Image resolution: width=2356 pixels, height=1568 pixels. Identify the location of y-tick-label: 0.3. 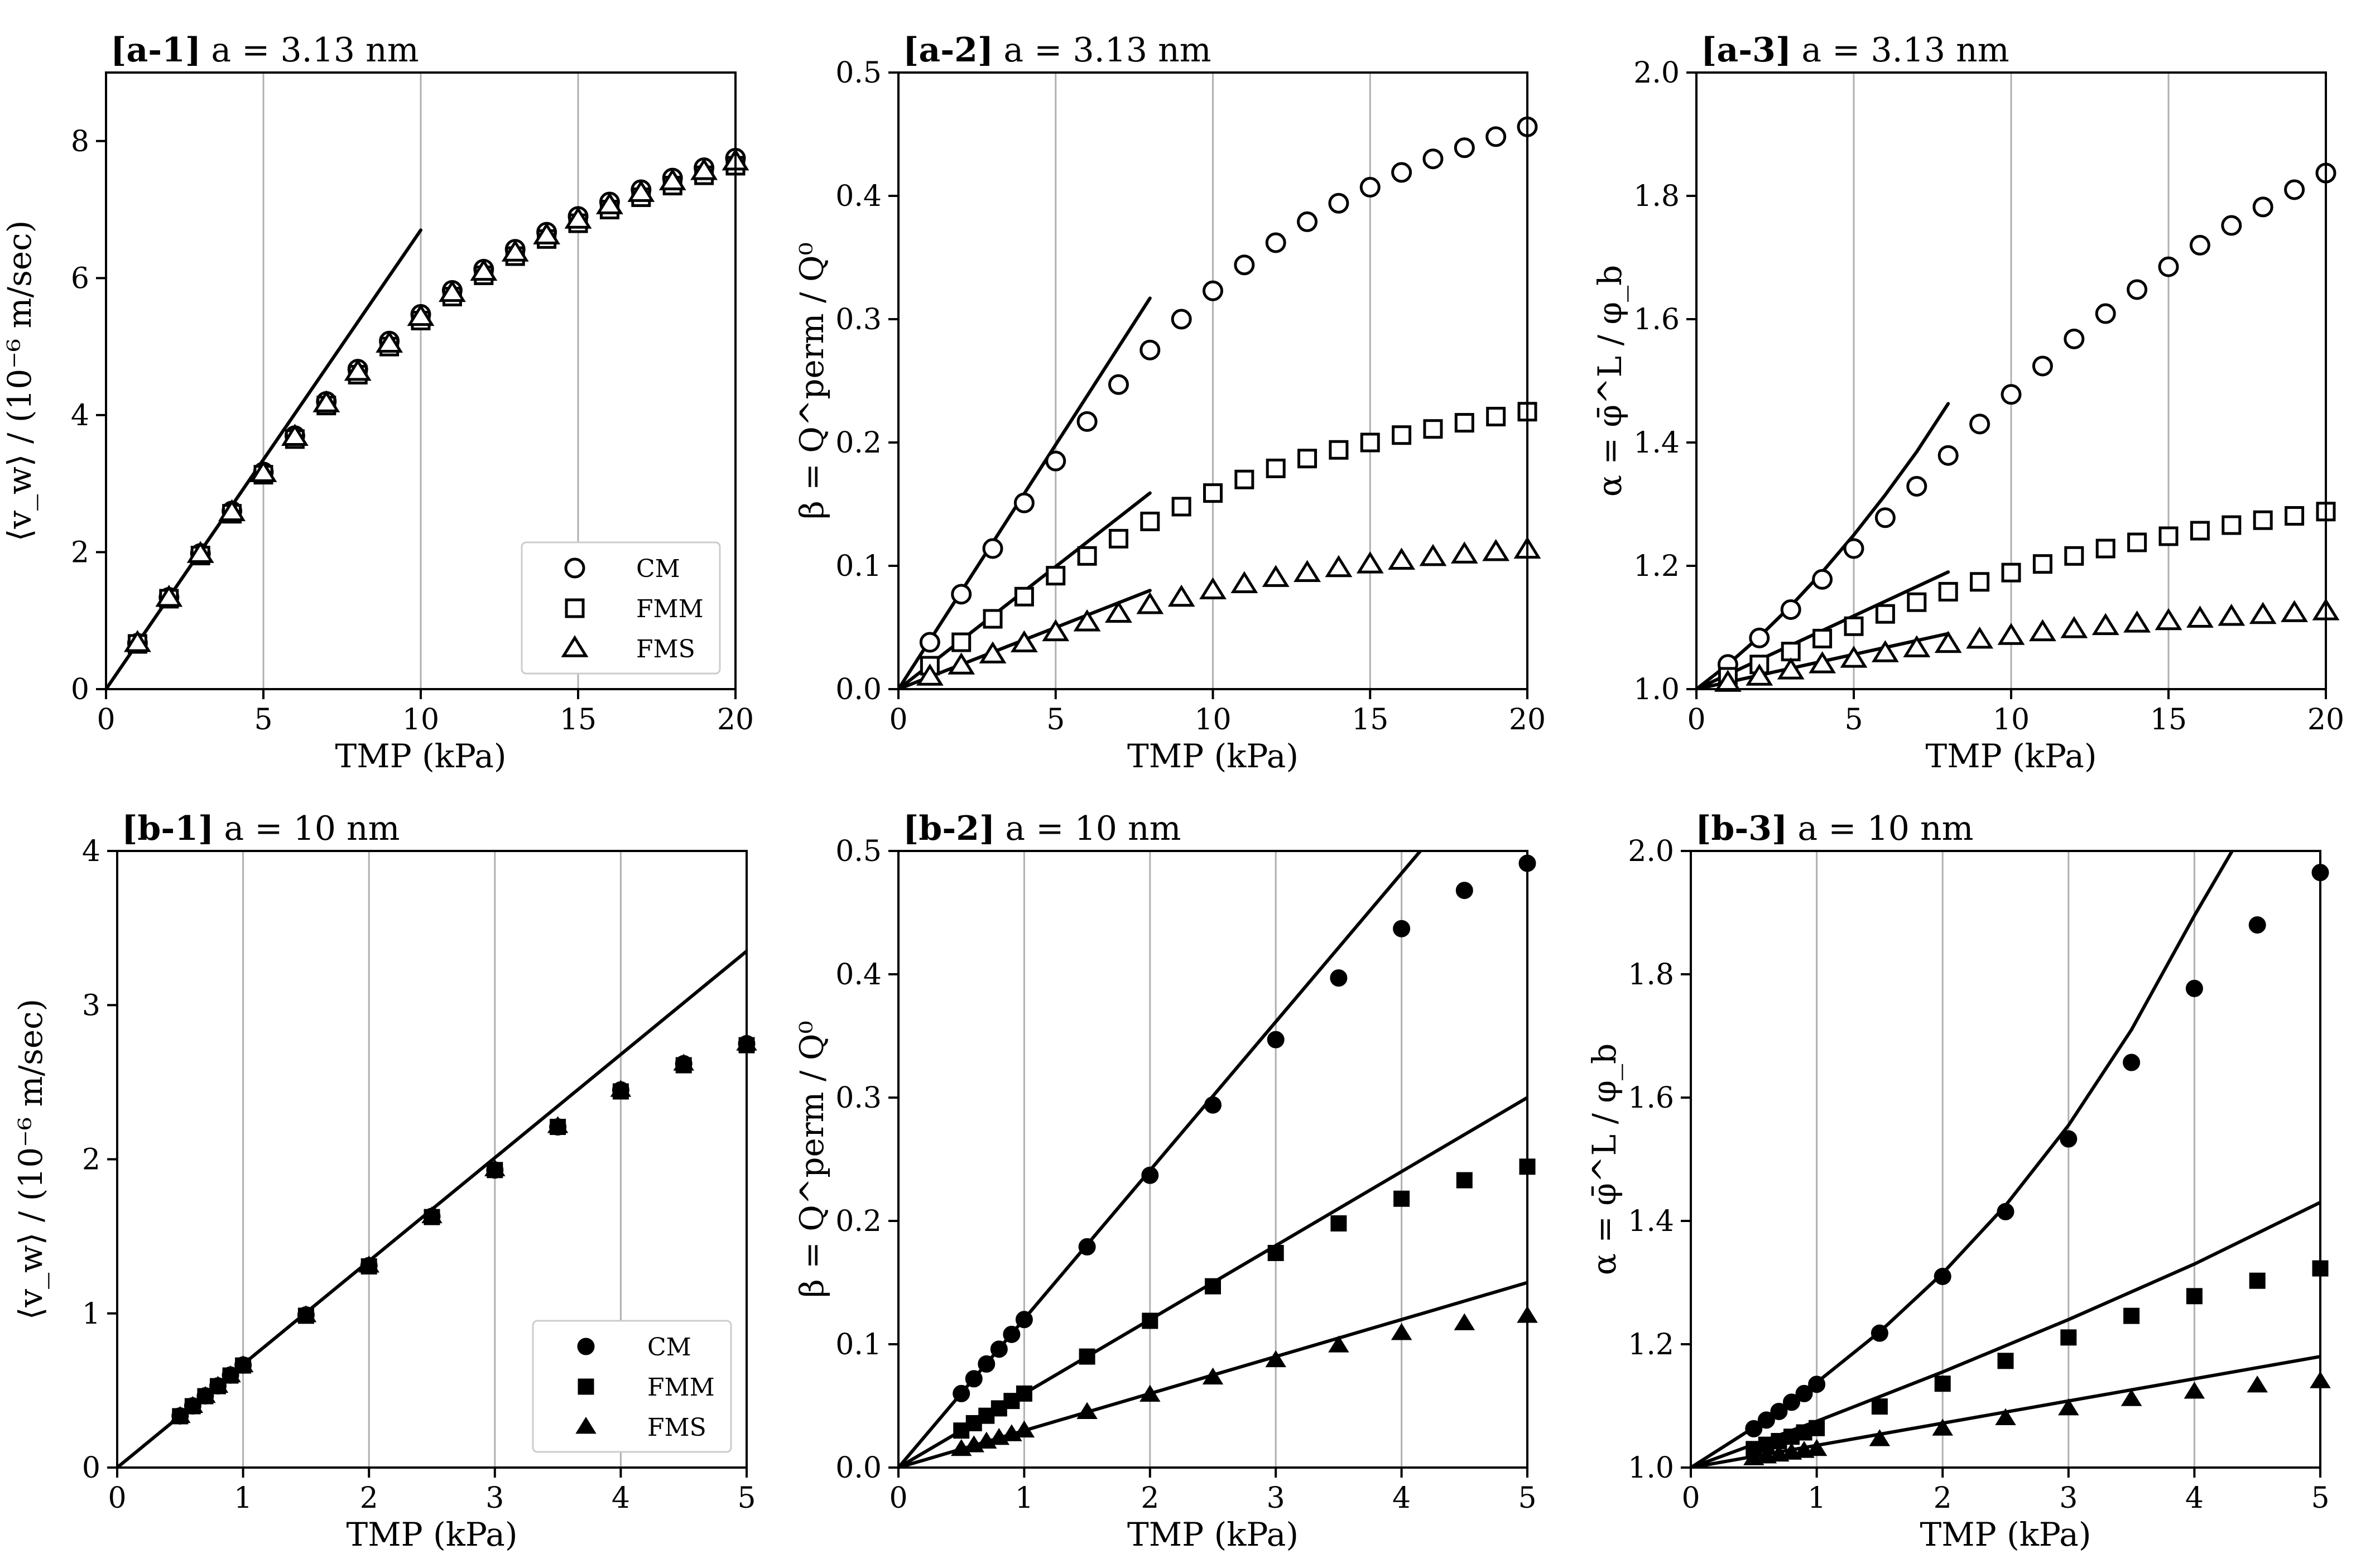
(859, 1098).